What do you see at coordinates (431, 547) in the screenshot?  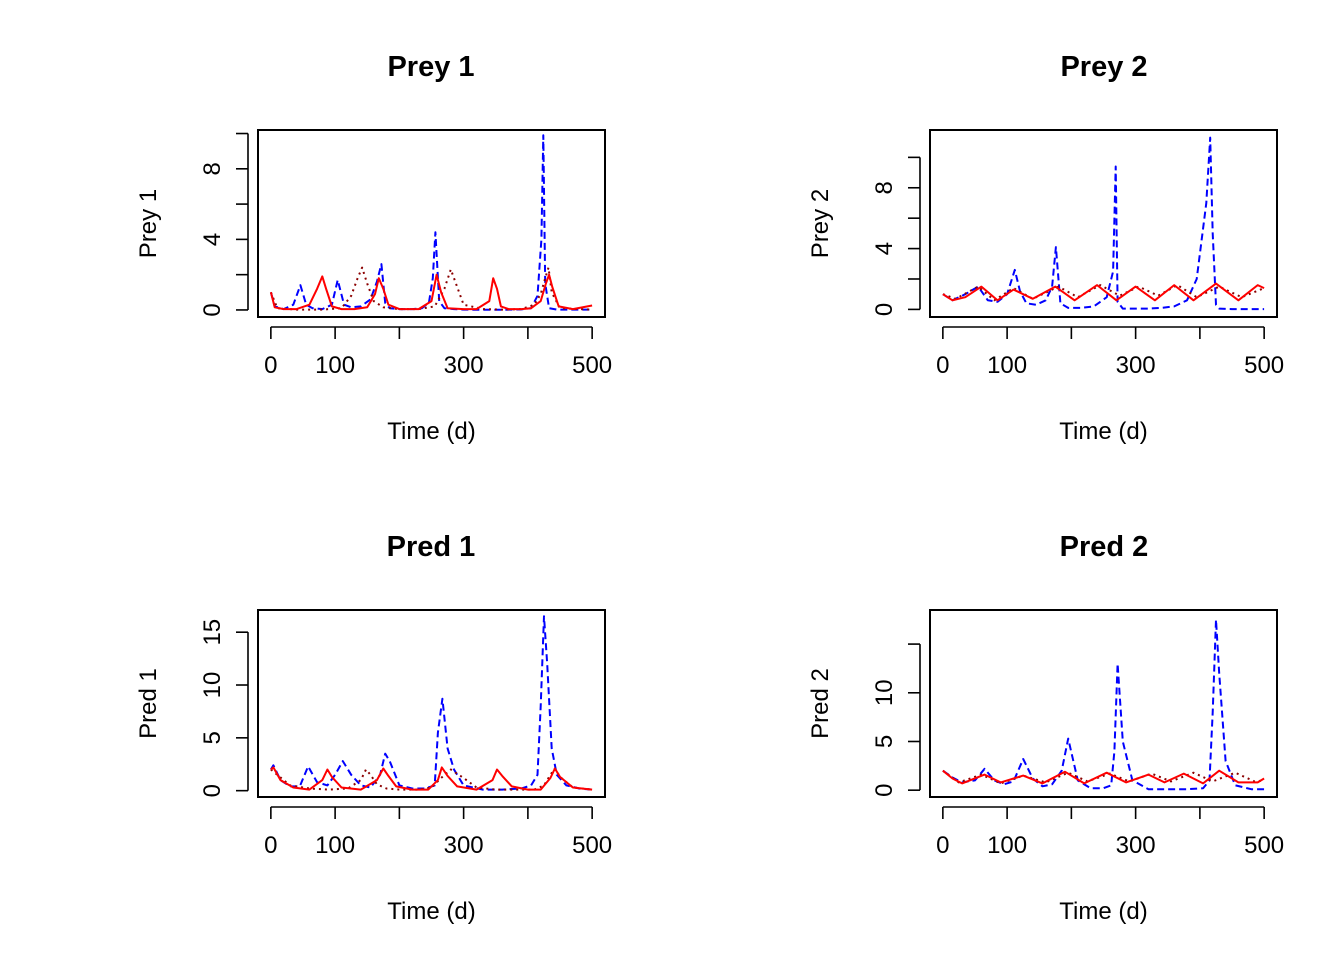 I see `panel-title: Pred 1` at bounding box center [431, 547].